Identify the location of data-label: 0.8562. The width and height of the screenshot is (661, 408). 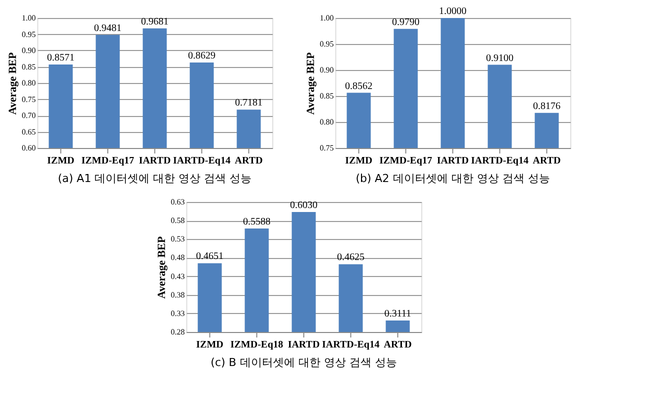
(358, 86).